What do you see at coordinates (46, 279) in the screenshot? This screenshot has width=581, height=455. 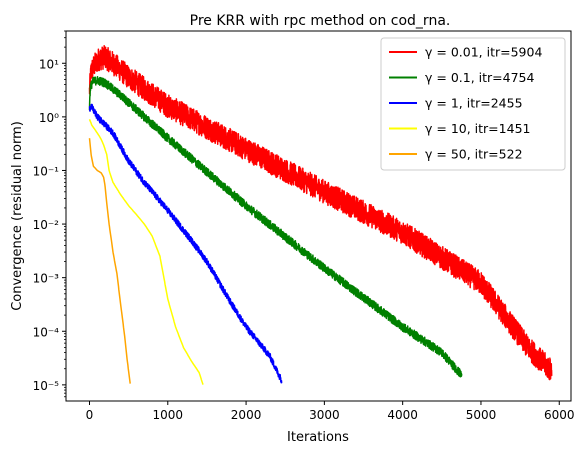 I see `y-tick-label: 10⁻³` at bounding box center [46, 279].